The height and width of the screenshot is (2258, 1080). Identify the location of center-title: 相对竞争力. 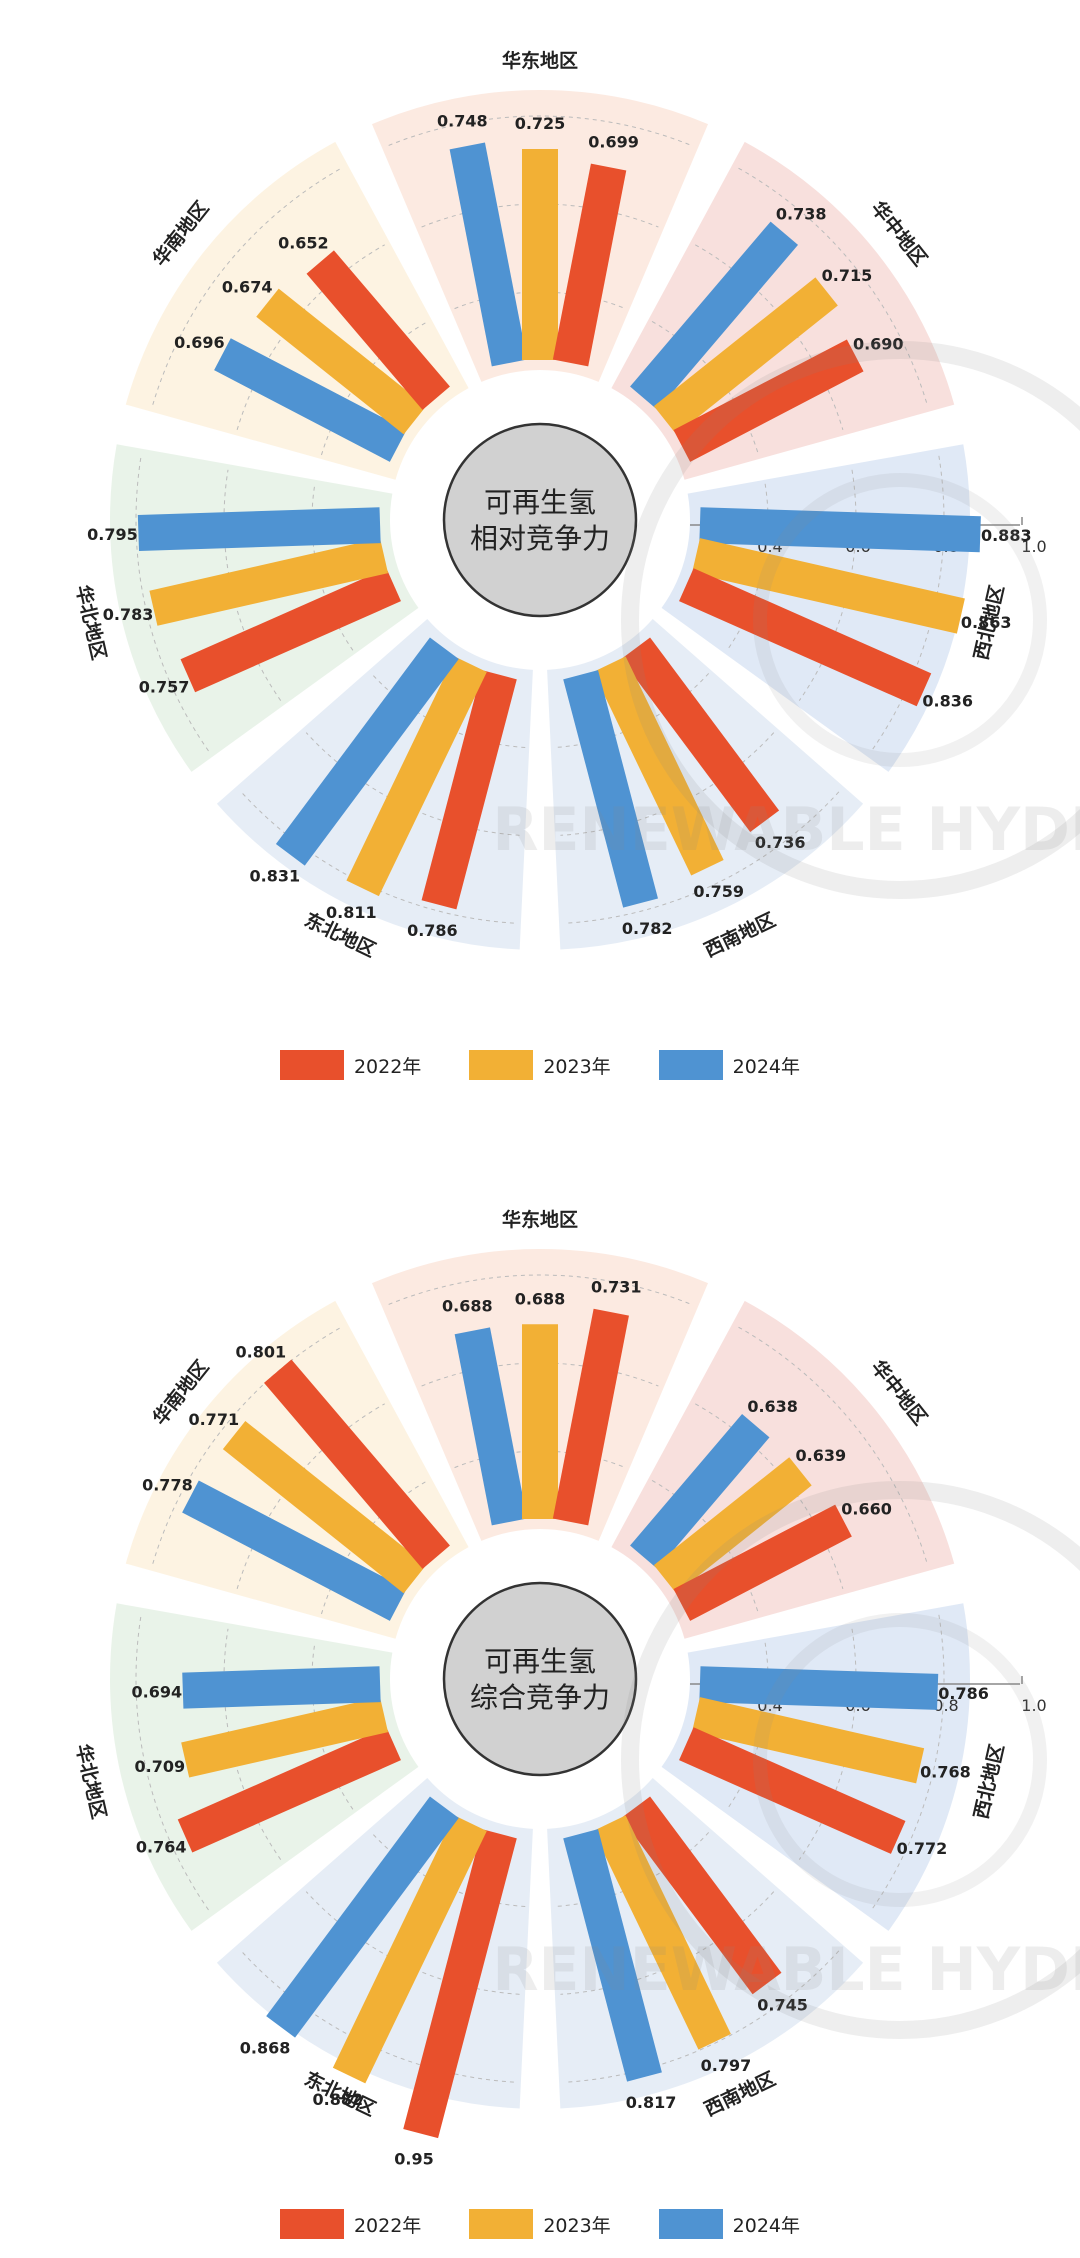
(540, 538).